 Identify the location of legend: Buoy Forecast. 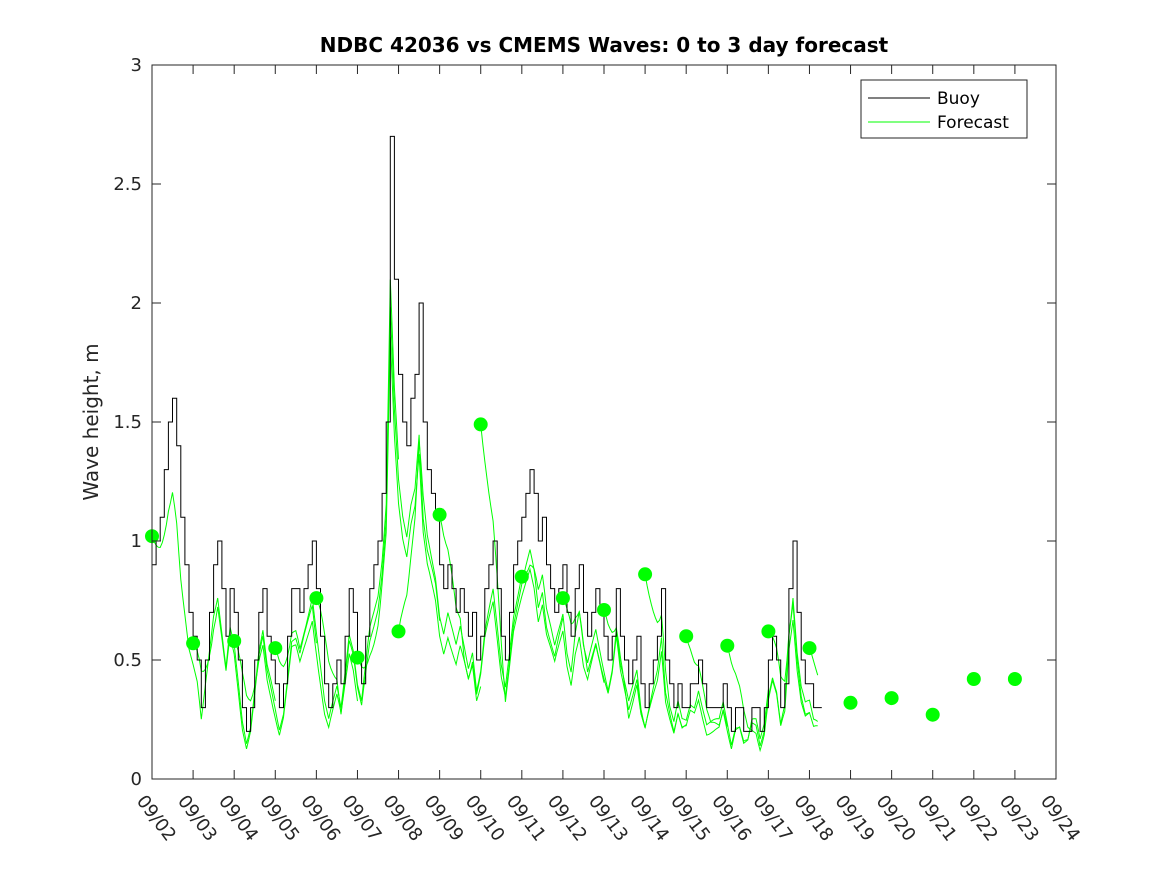
(944, 109).